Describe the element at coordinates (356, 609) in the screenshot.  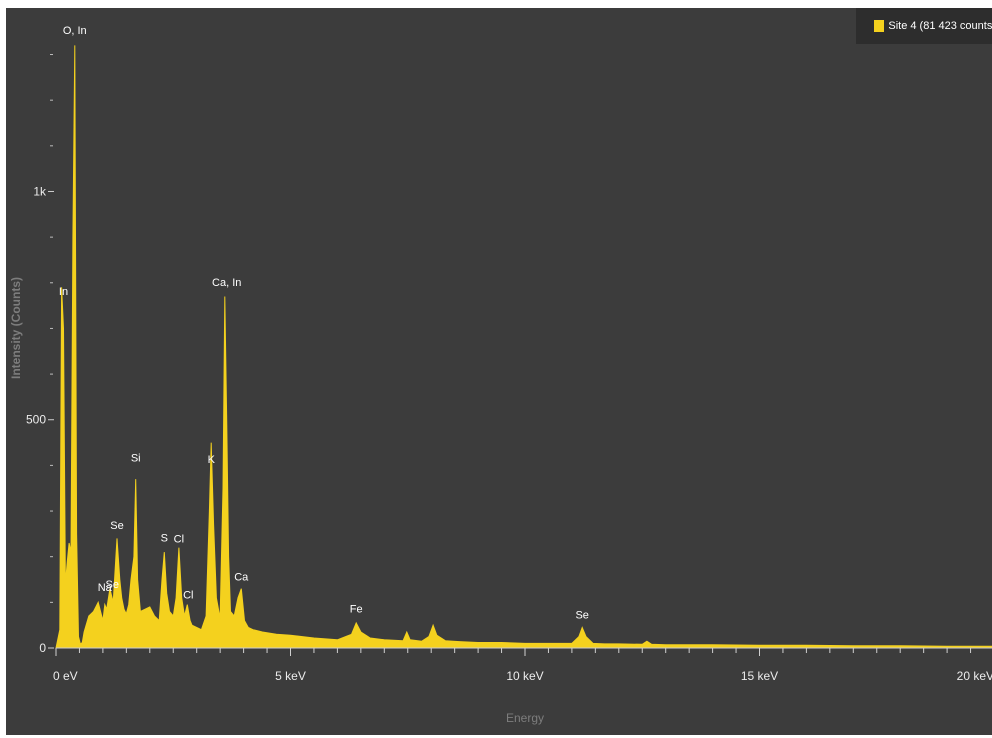
I see `peak-label: Fe` at that location.